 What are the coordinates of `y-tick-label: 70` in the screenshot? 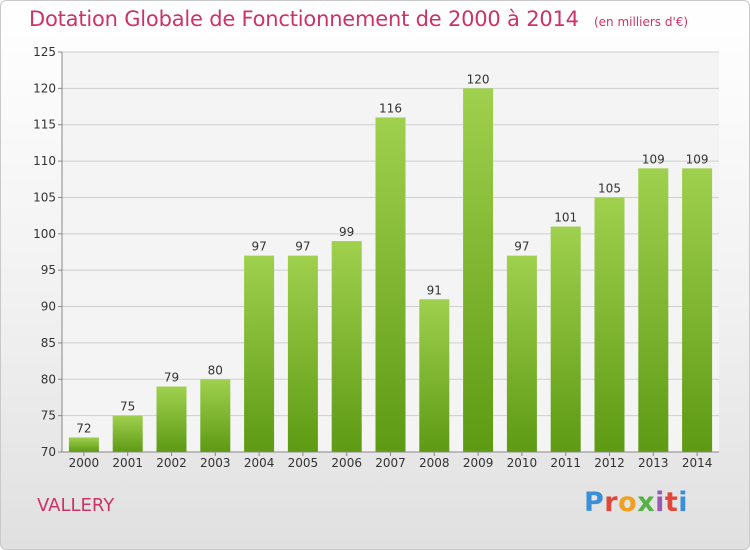 It's located at (48, 452).